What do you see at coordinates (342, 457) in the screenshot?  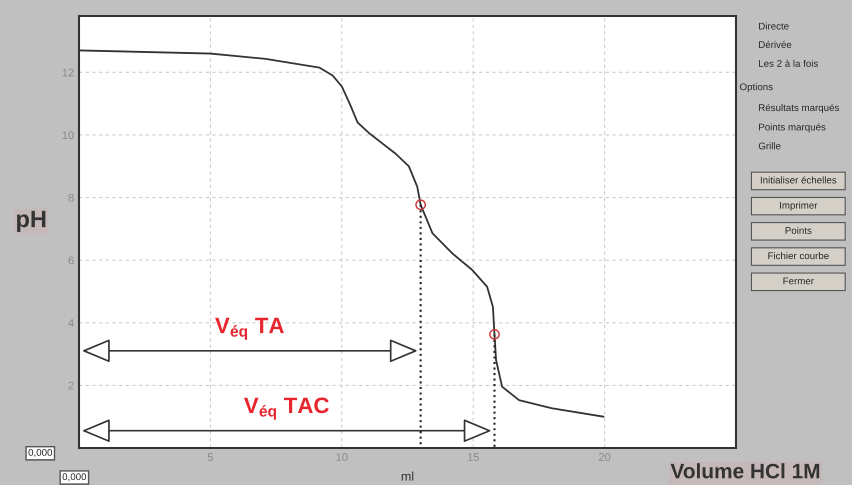 I see `x-tick-label: 10` at bounding box center [342, 457].